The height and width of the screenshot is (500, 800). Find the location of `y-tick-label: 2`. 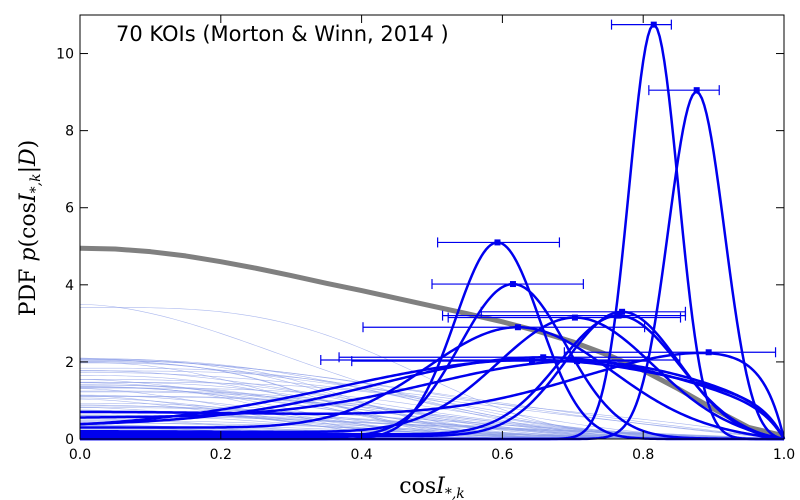

y-tick-label: 2 is located at coordinates (69, 363).